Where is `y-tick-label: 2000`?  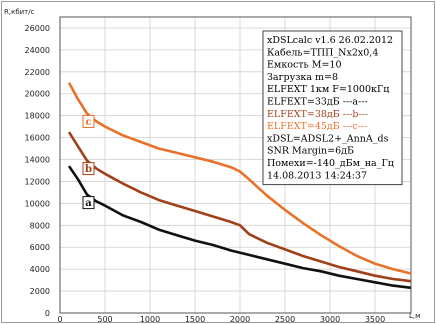
y-tick-label: 2000 is located at coordinates (40, 291).